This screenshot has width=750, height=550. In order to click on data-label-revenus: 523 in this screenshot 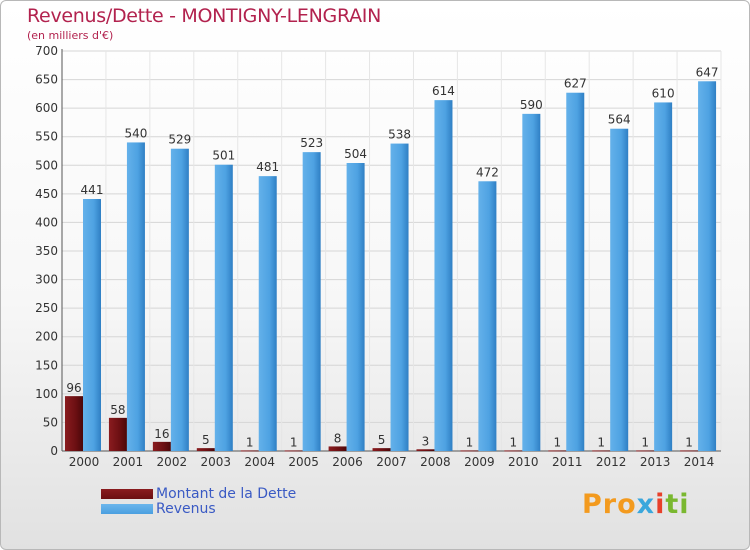, I will do `click(311, 143)`.